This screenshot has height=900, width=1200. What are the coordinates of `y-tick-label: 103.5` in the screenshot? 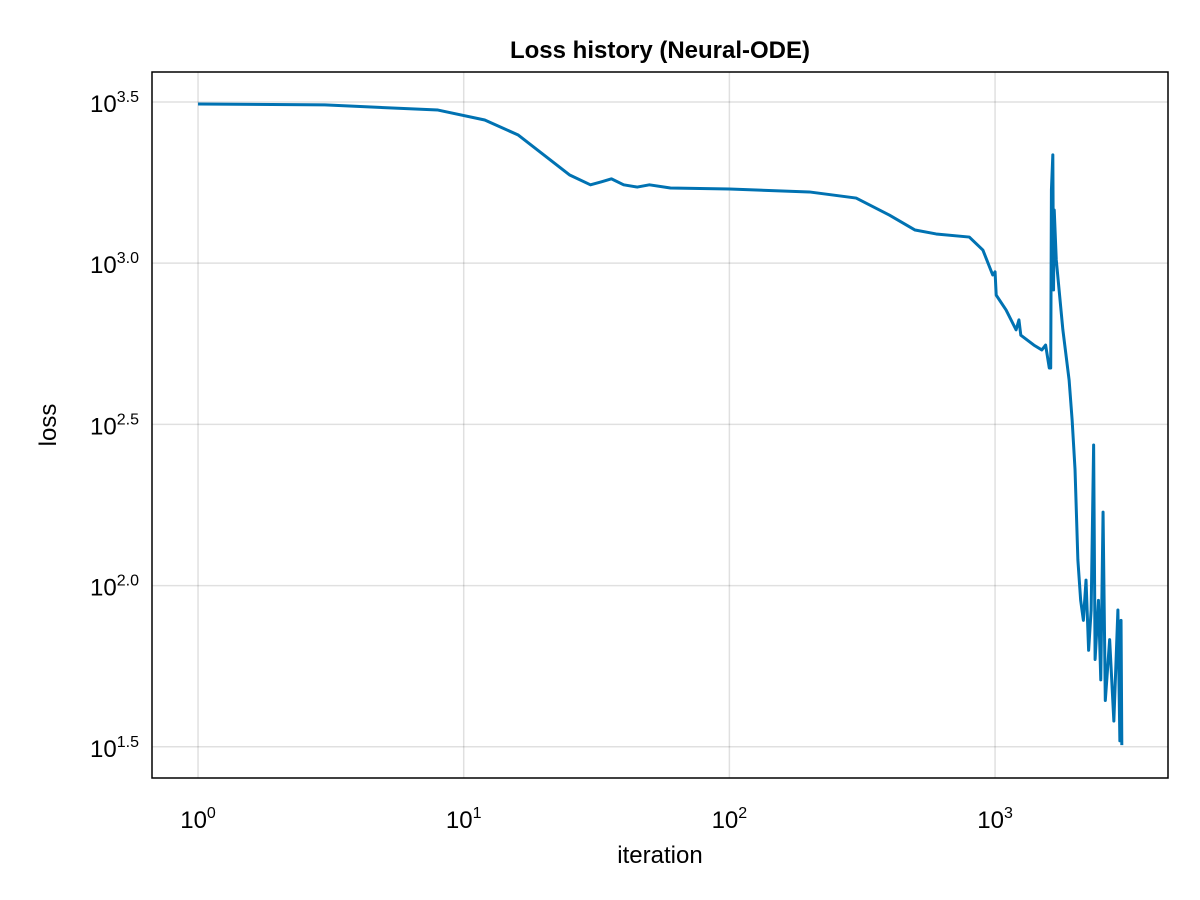 It's located at (114, 103).